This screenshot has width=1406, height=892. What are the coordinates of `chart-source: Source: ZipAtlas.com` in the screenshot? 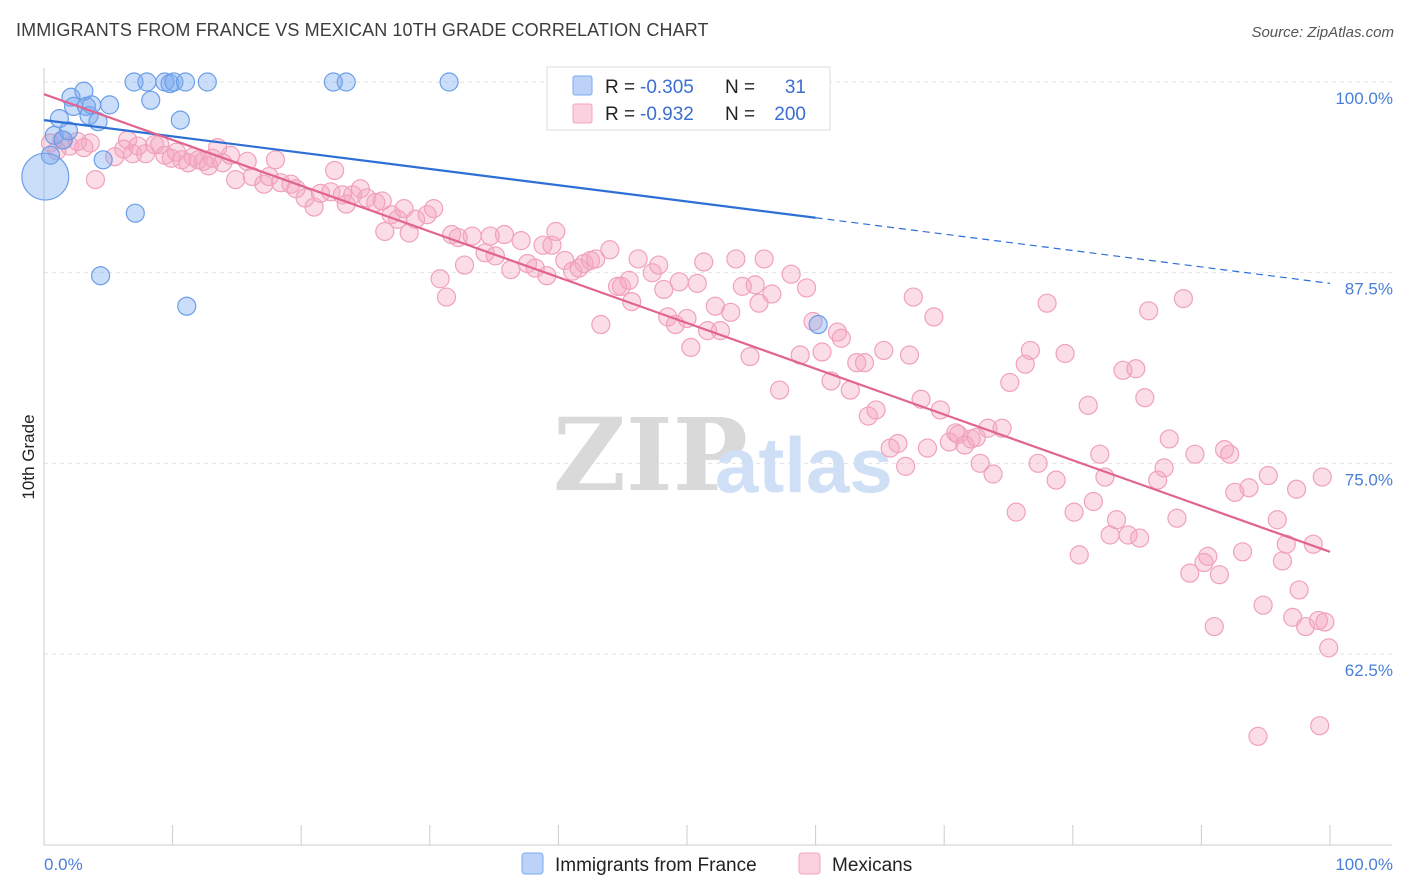 It's located at (1322, 32).